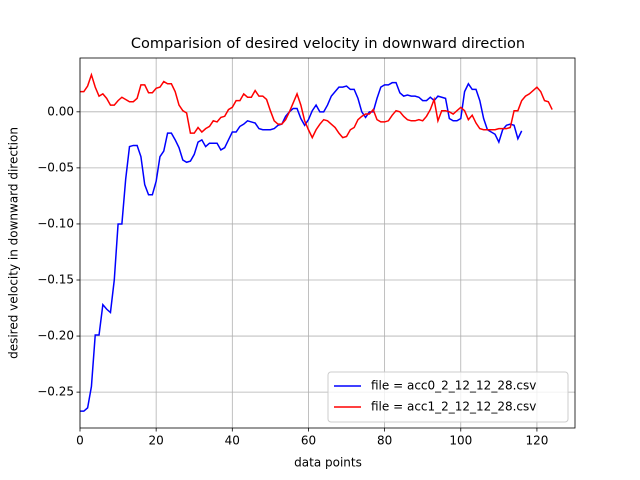 The width and height of the screenshot is (640, 480). What do you see at coordinates (55, 167) in the screenshot?
I see `y-tick-label: −0.05` at bounding box center [55, 167].